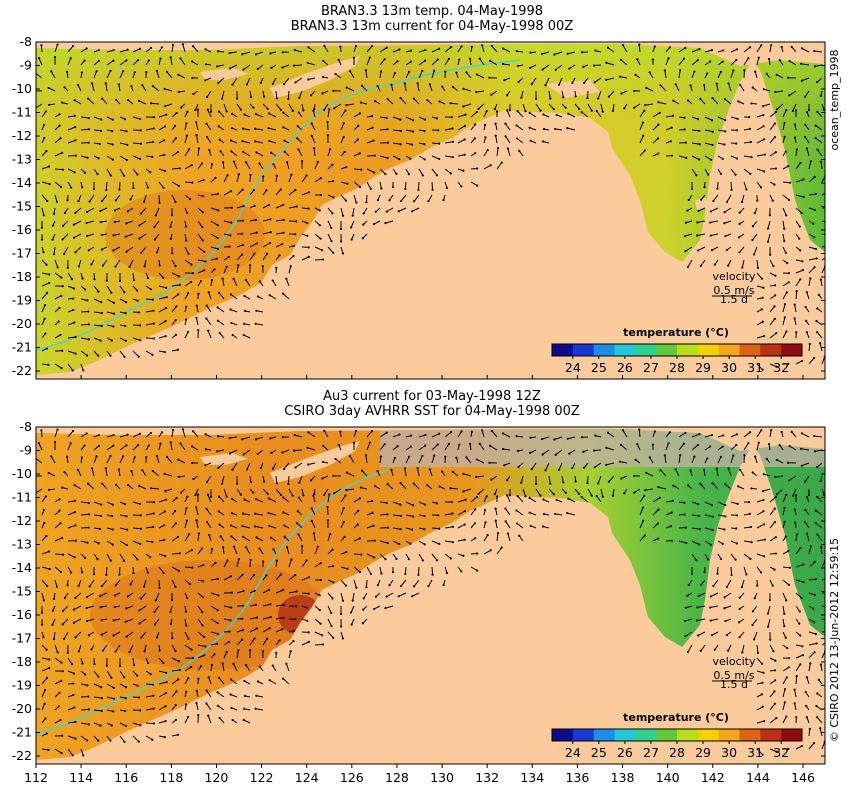 The width and height of the screenshot is (850, 800). What do you see at coordinates (734, 661) in the screenshot?
I see `panel2-velocity-label: velocity` at bounding box center [734, 661].